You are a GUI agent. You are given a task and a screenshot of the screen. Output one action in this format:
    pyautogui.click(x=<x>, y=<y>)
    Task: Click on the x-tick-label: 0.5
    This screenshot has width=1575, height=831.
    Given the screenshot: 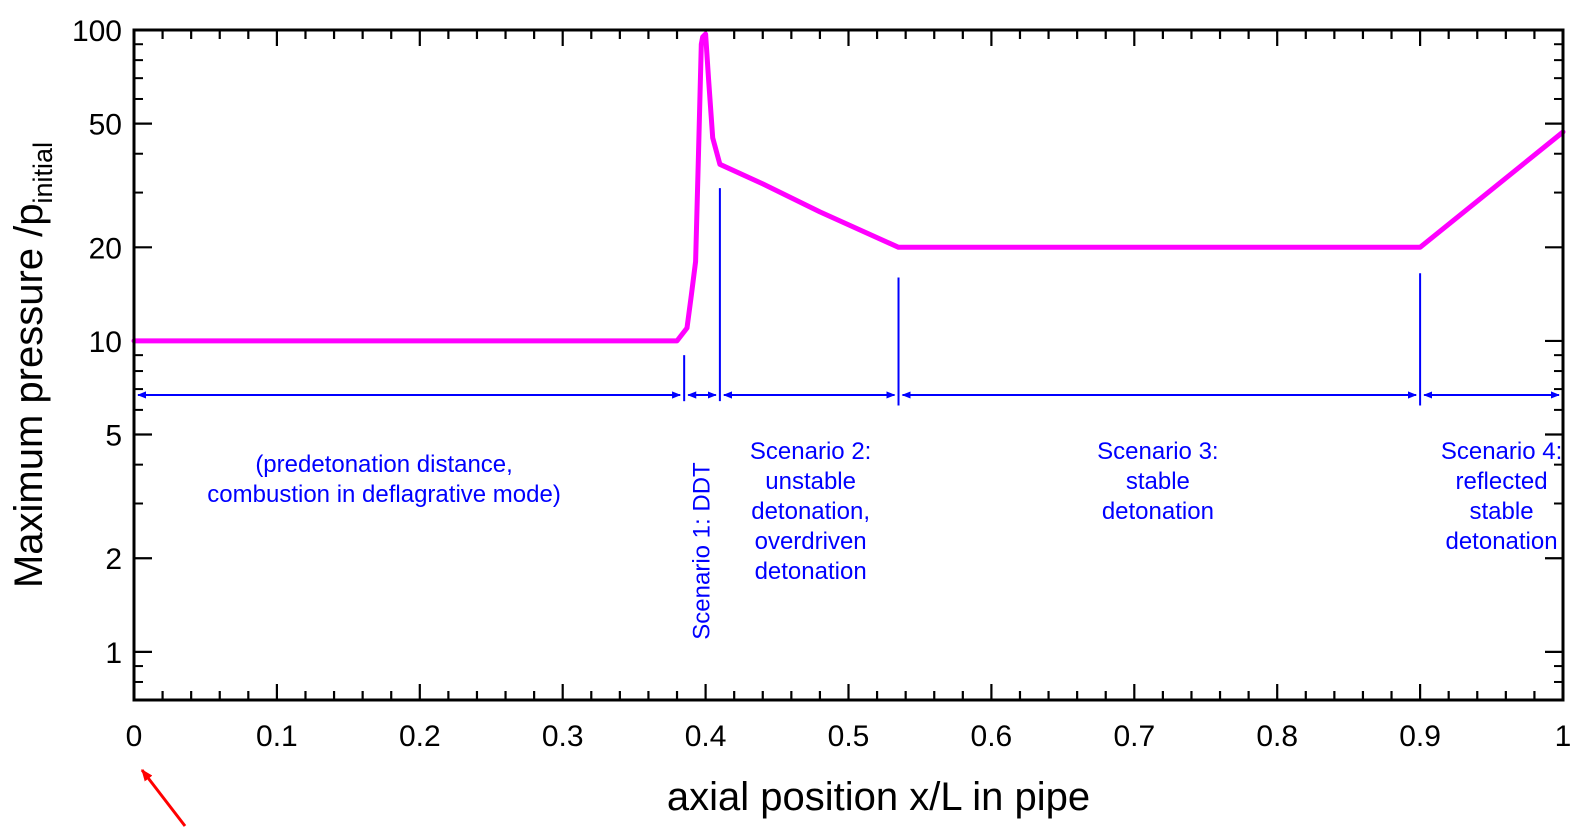 What is the action you would take?
    pyautogui.click(x=849, y=736)
    